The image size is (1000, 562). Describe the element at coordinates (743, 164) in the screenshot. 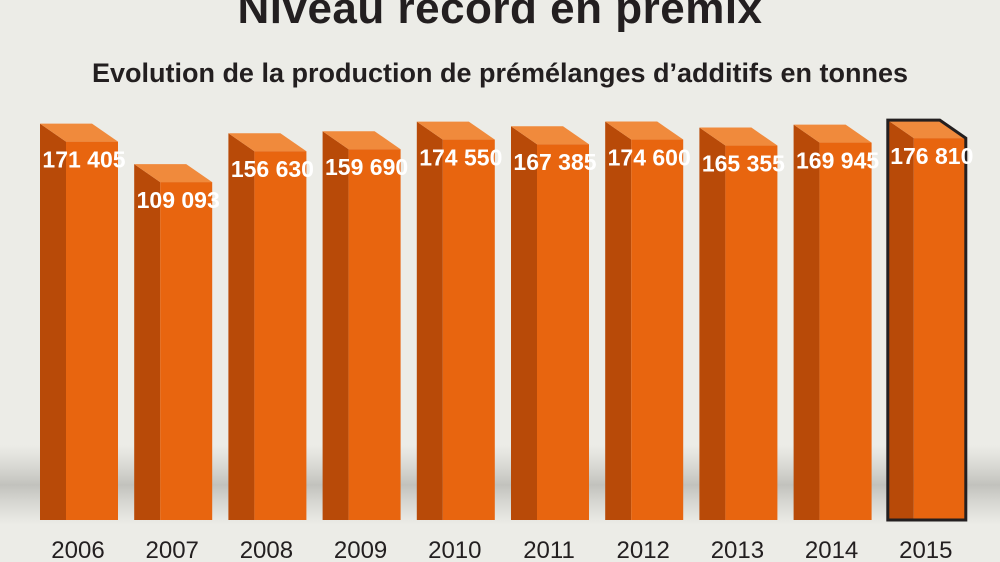

I see `bar-value-label: 165 355` at that location.